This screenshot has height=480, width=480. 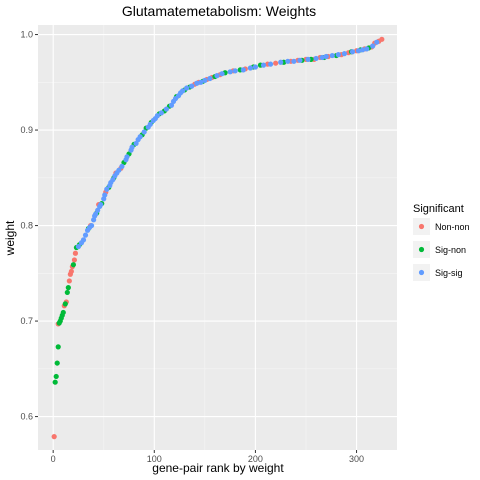 What do you see at coordinates (26, 226) in the screenshot?
I see `y-tick-label: 0.8` at bounding box center [26, 226].